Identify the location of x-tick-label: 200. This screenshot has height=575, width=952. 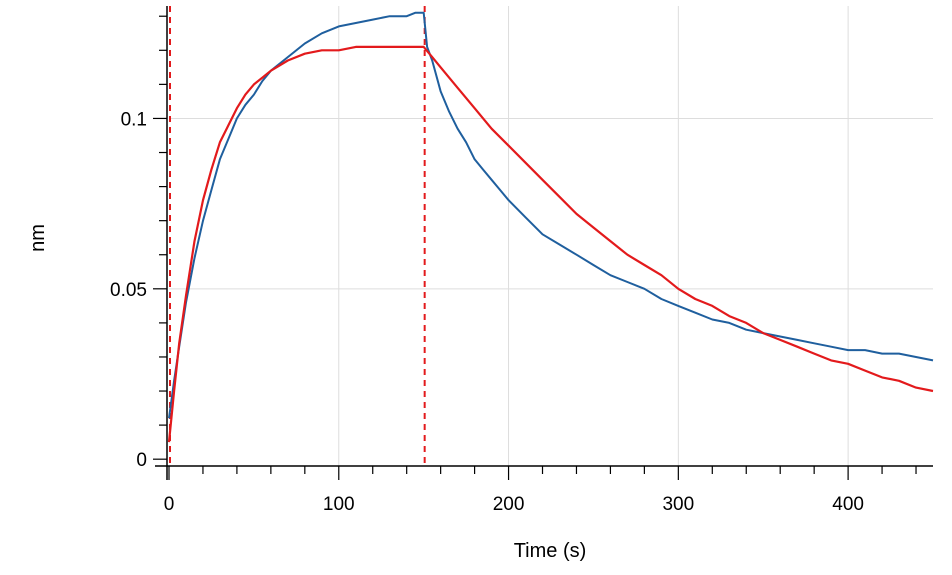
(509, 504).